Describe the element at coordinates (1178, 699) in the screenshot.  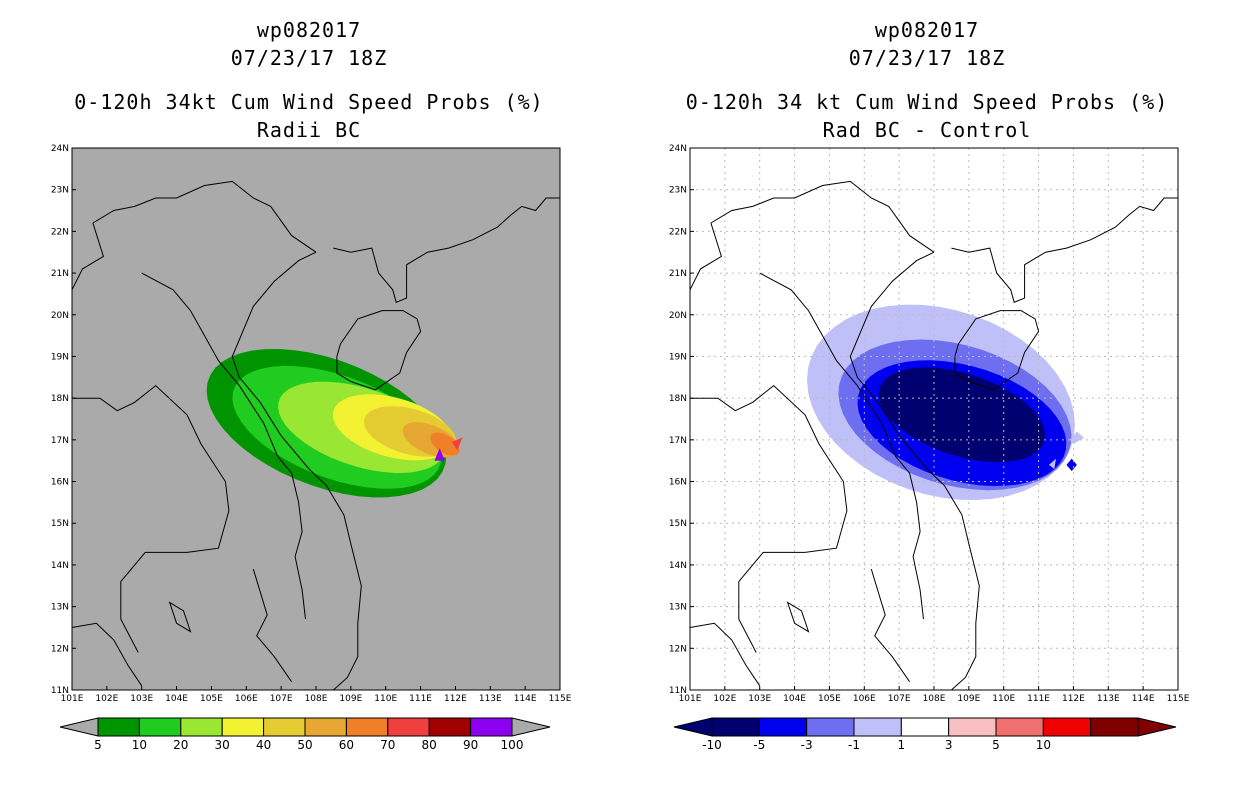
I see `lon-label: 115E` at that location.